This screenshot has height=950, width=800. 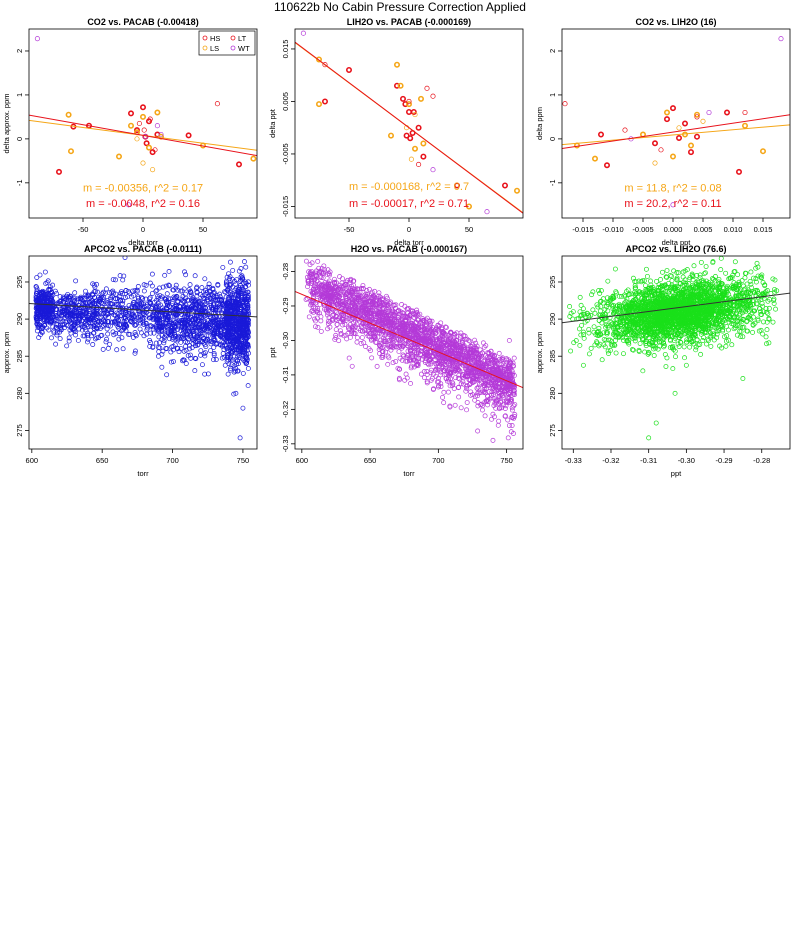 I want to click on y-tick-label: 2, so click(x=552, y=51).